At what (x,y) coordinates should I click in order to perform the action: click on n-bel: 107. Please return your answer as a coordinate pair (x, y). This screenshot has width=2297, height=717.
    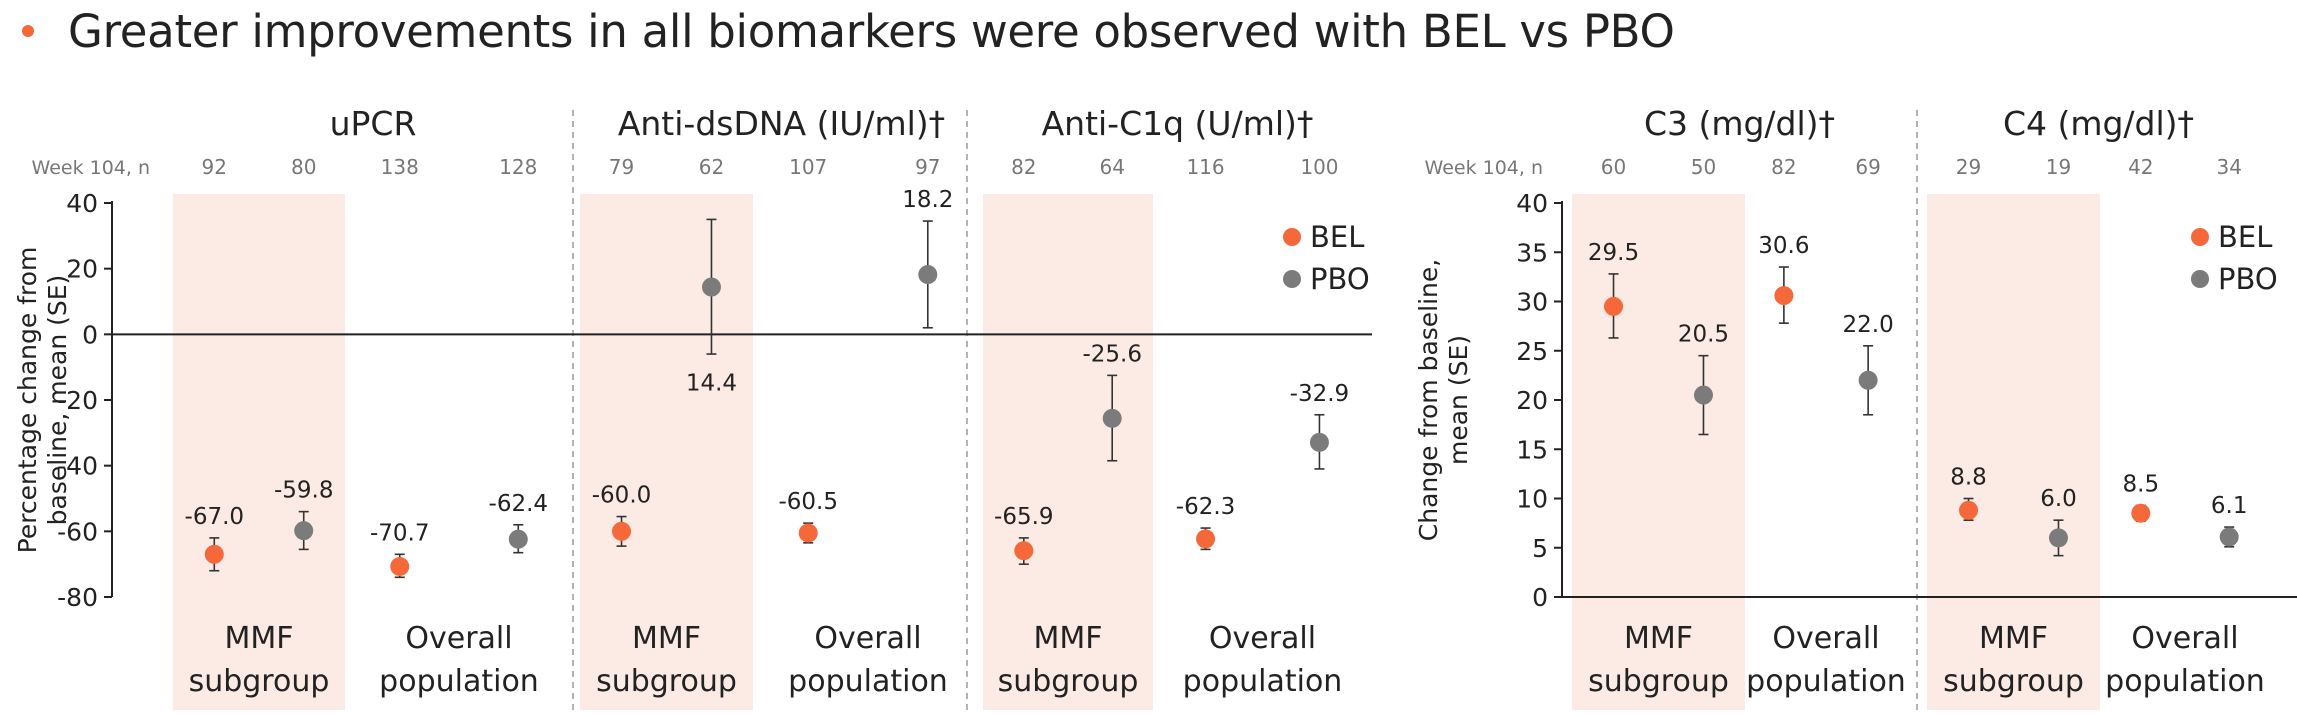
    Looking at the image, I should click on (808, 167).